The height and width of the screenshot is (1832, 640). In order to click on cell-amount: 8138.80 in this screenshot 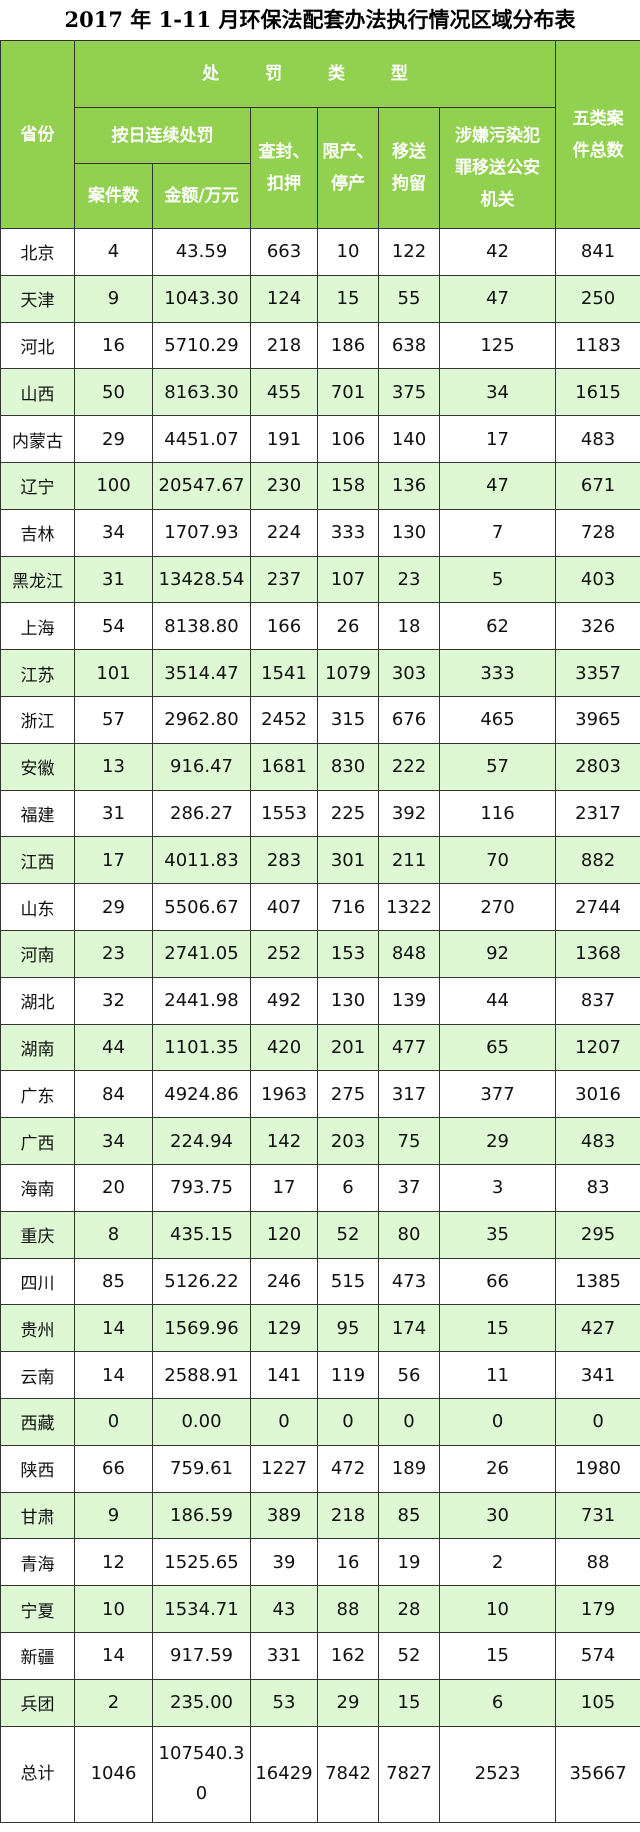, I will do `click(201, 626)`.